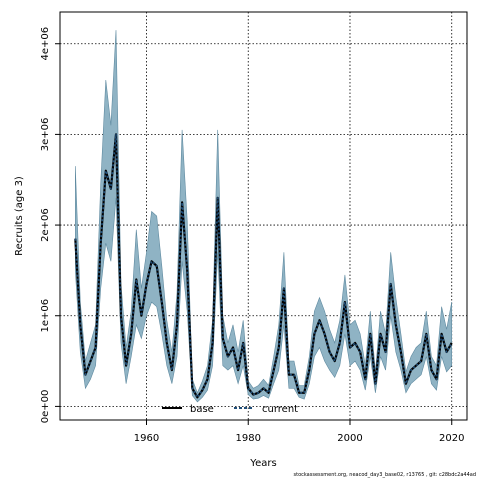 The width and height of the screenshot is (480, 480). I want to click on x-axis: 1960 1980 2000 2020, so click(299, 432).